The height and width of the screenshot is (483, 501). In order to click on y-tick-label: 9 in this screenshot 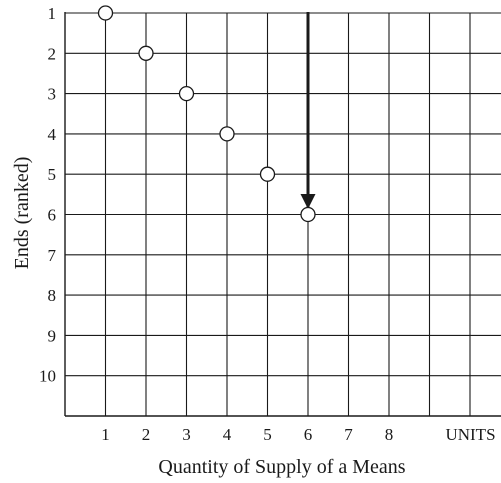, I will do `click(52, 335)`.